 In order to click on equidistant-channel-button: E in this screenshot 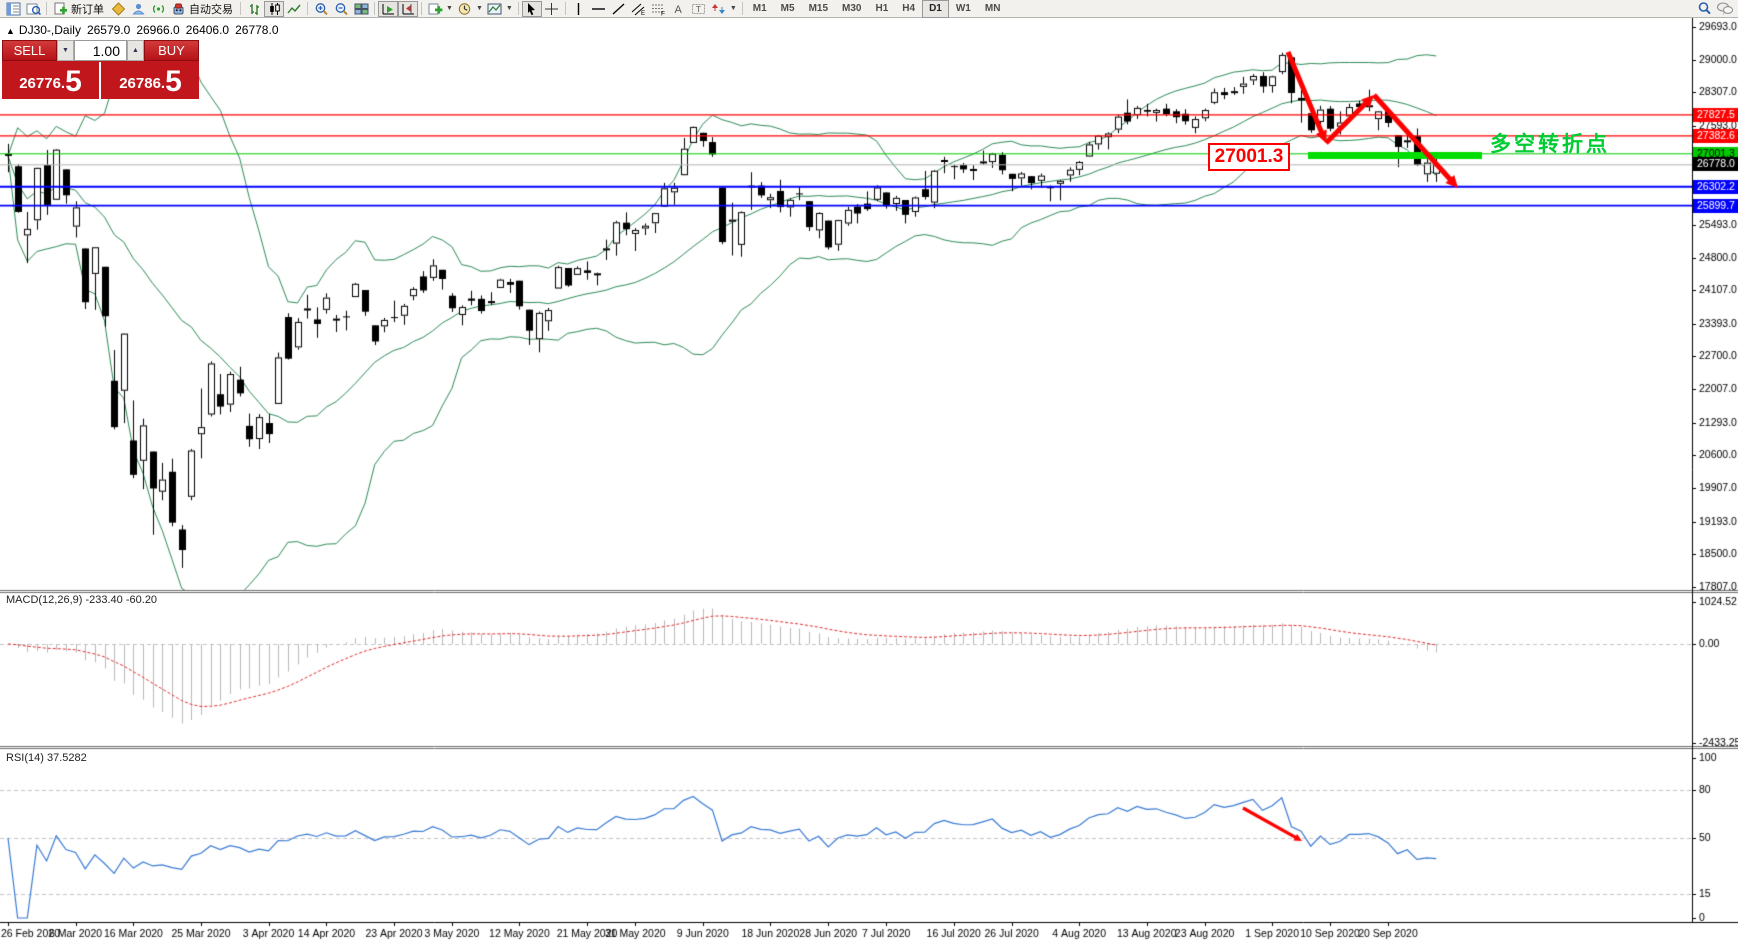, I will do `click(639, 9)`.